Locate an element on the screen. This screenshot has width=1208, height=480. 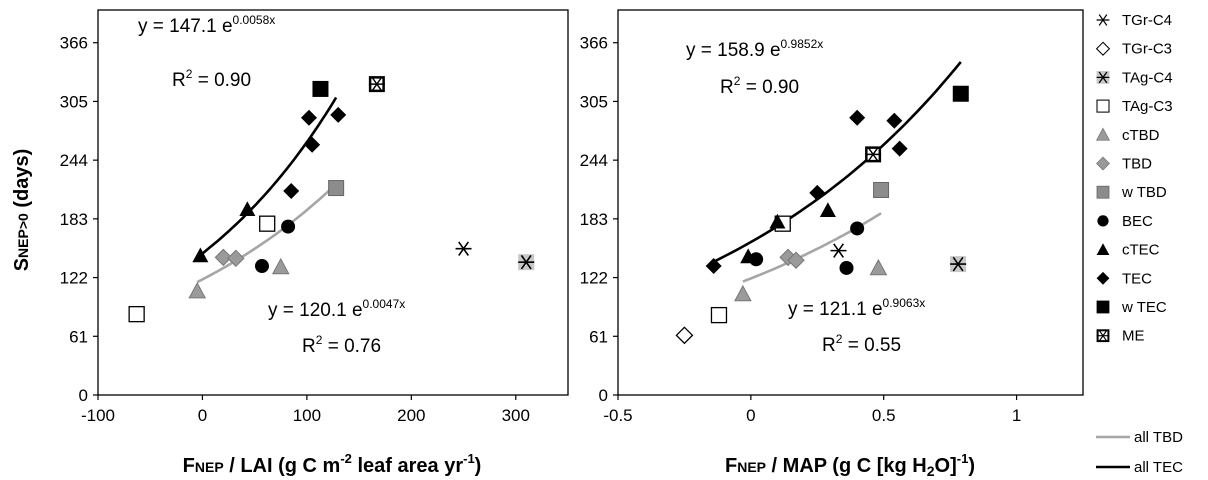
legend-label: cTBD is located at coordinates (1141, 135).